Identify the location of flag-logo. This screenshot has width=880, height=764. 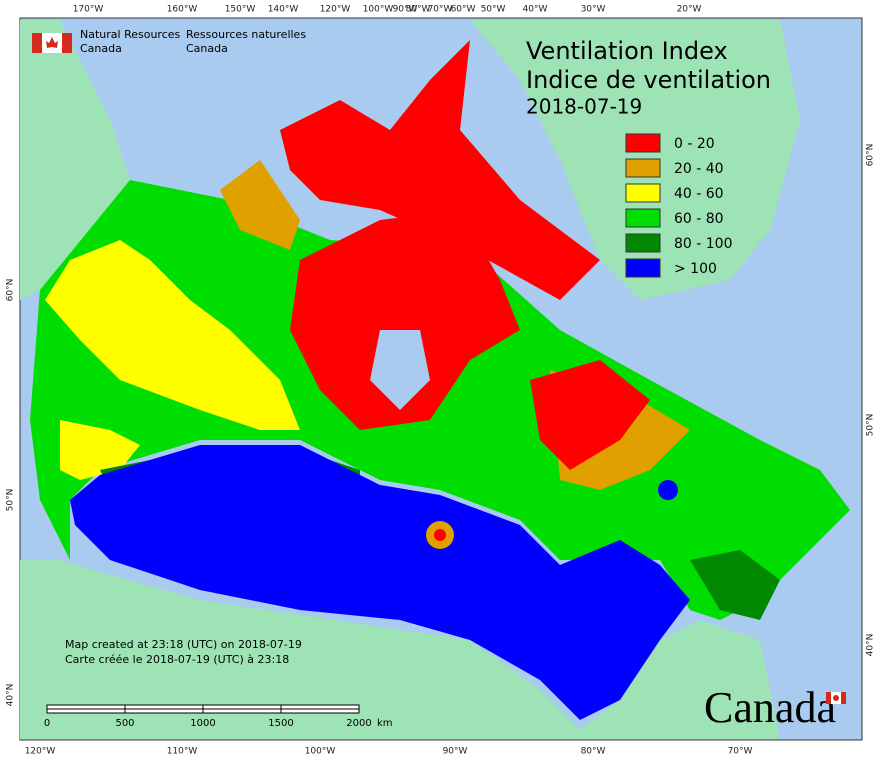
(52, 43).